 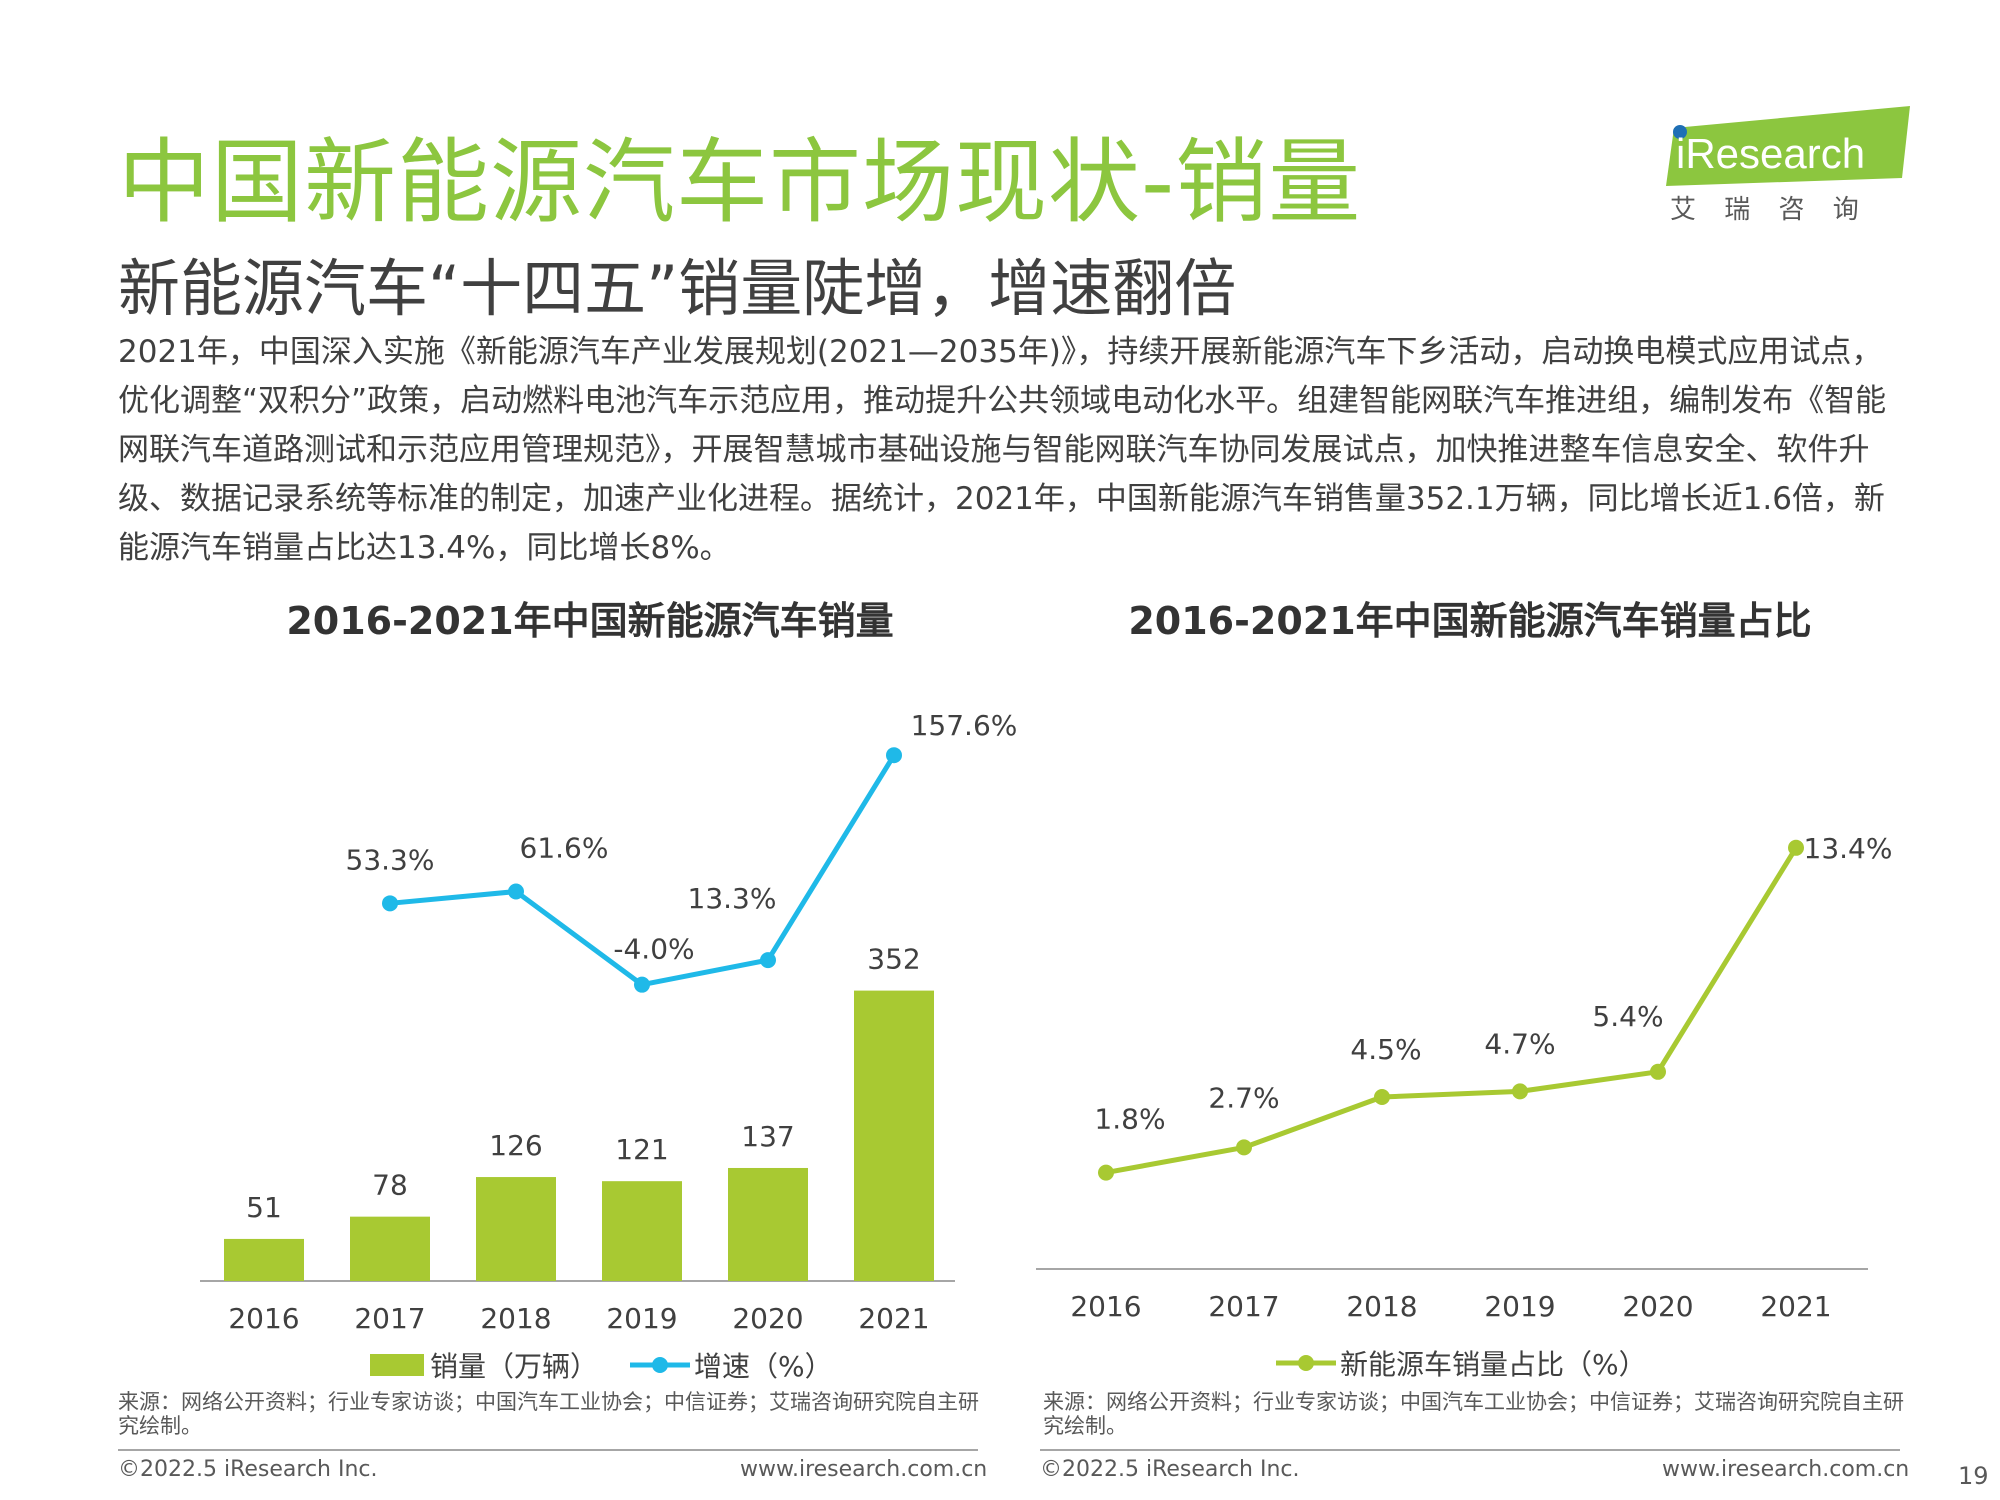 I want to click on chart1-legend-bar-swatch, so click(x=397, y=1365).